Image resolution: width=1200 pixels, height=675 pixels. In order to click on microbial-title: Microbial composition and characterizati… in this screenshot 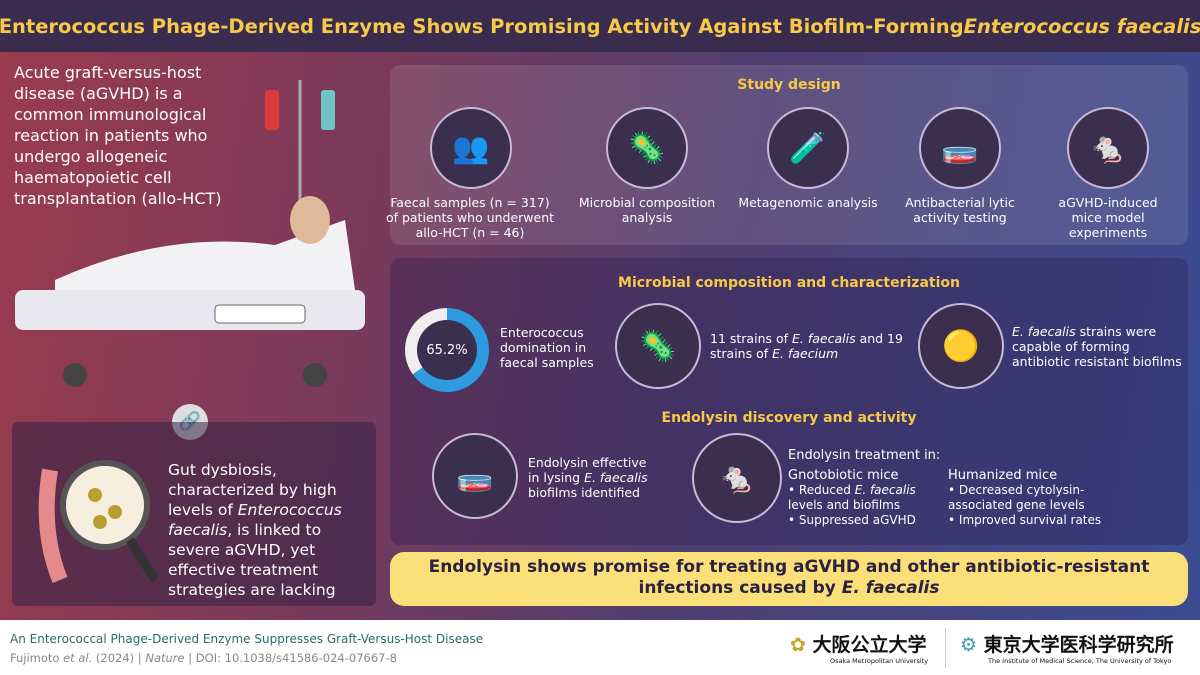, I will do `click(789, 283)`.